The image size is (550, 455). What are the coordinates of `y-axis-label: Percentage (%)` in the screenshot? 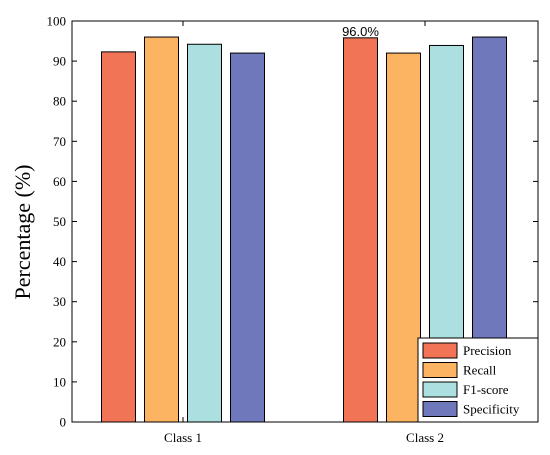 It's located at (22, 232).